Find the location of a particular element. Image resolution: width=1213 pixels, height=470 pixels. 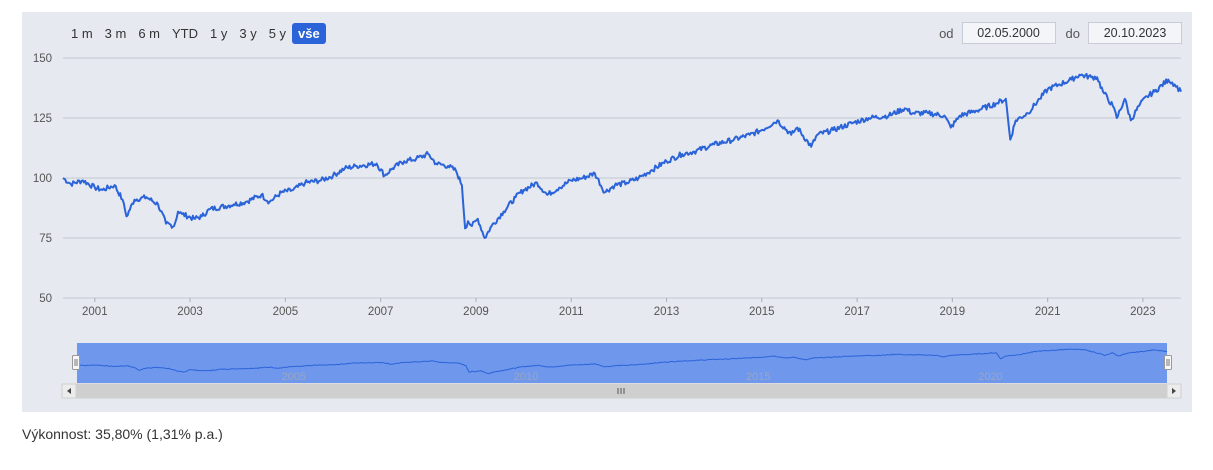

range-button-1y: 1 y is located at coordinates (219, 33).